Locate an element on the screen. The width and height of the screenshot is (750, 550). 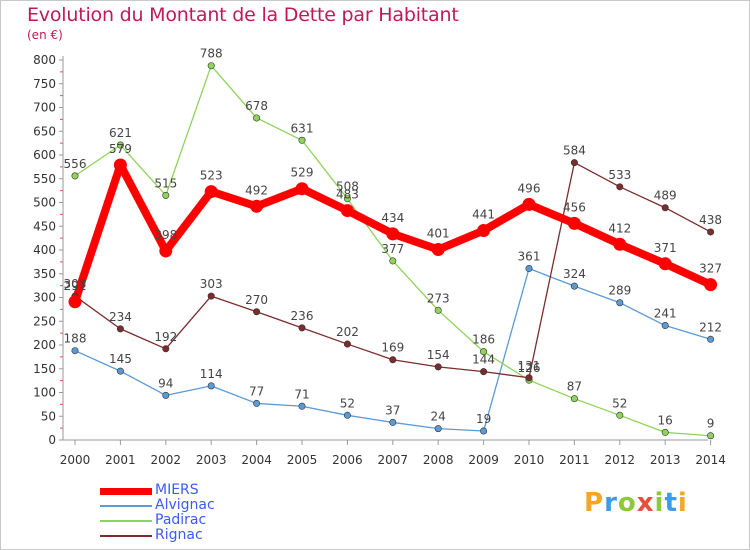
data-label-padirac: 621 is located at coordinates (120, 133).